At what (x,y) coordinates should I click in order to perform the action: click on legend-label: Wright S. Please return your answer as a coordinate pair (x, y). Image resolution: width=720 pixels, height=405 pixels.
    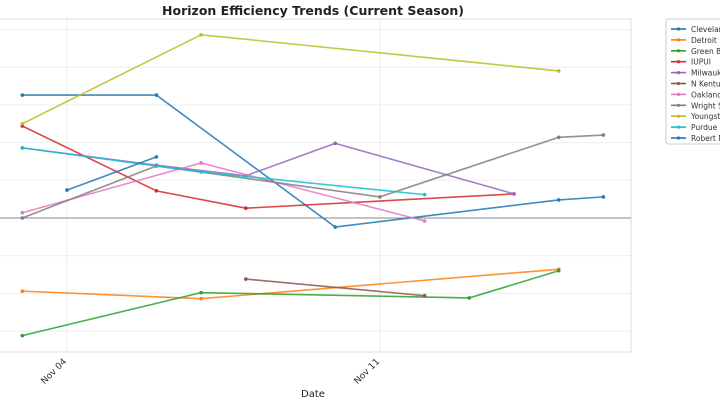
    Looking at the image, I should click on (705, 105).